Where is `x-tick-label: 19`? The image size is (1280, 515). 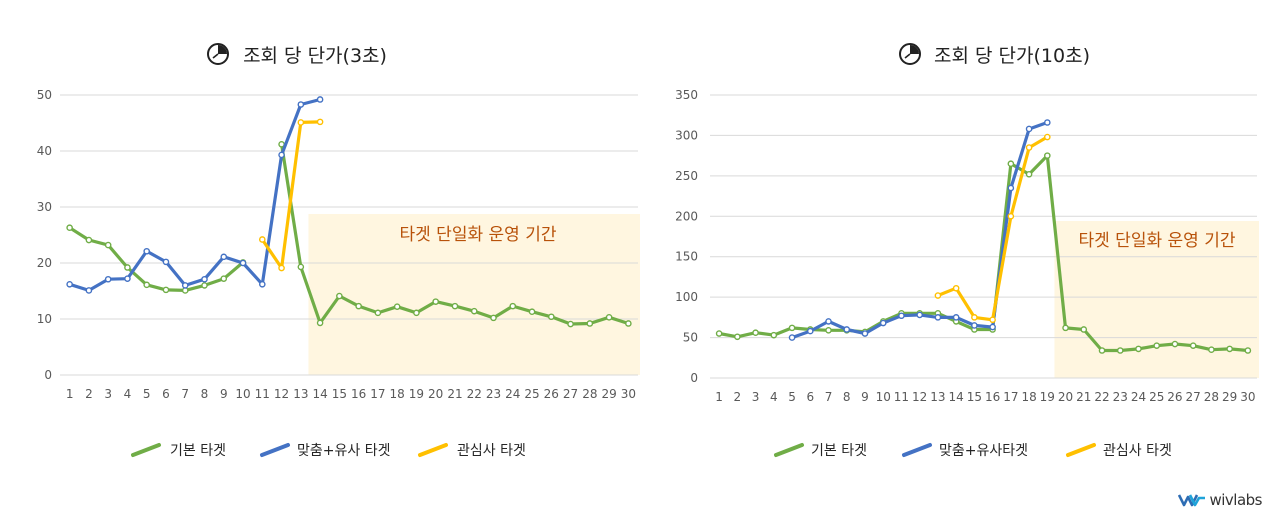 x-tick-label: 19 is located at coordinates (1047, 397).